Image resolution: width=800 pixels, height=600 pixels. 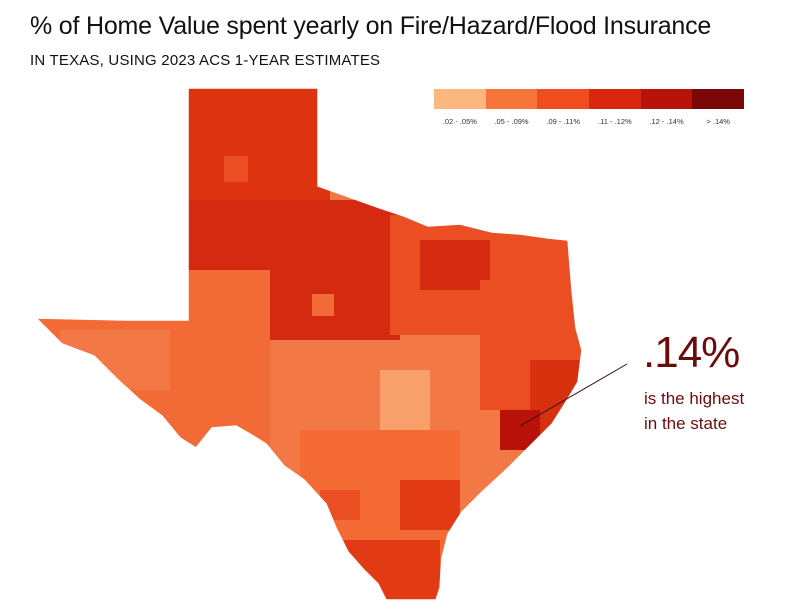 I want to click on region-dfw, so click(x=455, y=265).